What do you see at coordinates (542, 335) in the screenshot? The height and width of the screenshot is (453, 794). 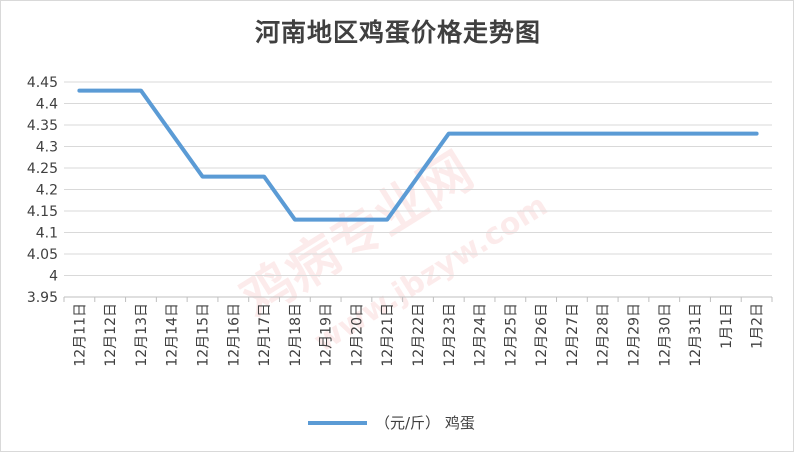 I see `x-tick-label: 12月26日` at bounding box center [542, 335].